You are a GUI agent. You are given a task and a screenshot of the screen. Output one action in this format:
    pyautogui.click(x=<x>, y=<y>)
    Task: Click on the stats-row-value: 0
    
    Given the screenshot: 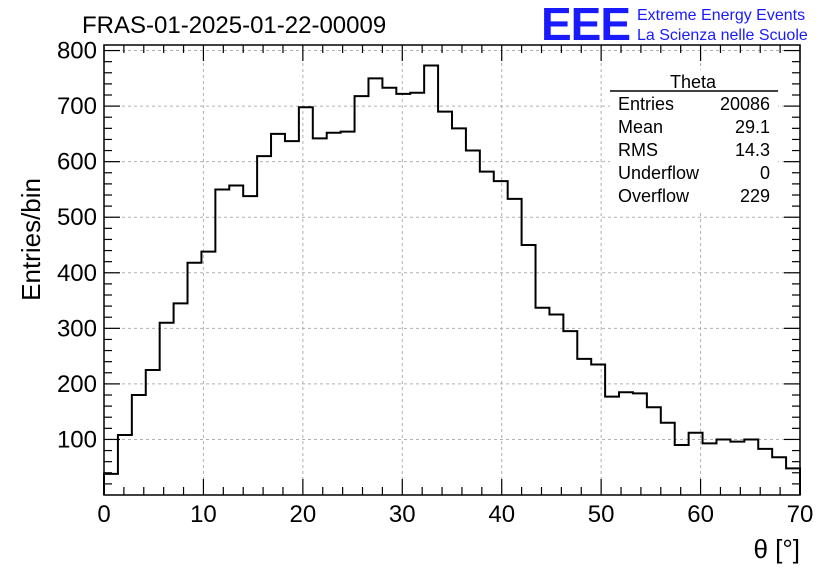 What is the action you would take?
    pyautogui.click(x=765, y=173)
    